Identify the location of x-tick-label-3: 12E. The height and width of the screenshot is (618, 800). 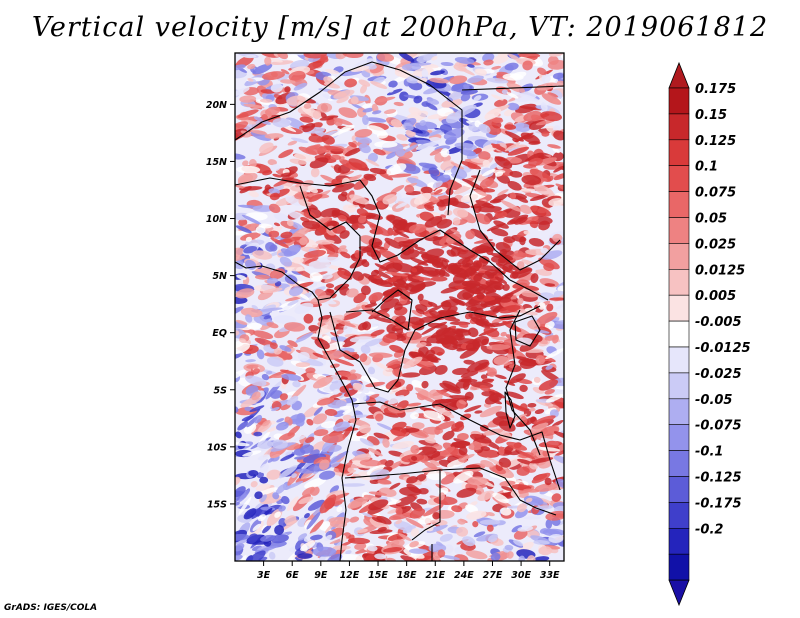
(350, 575).